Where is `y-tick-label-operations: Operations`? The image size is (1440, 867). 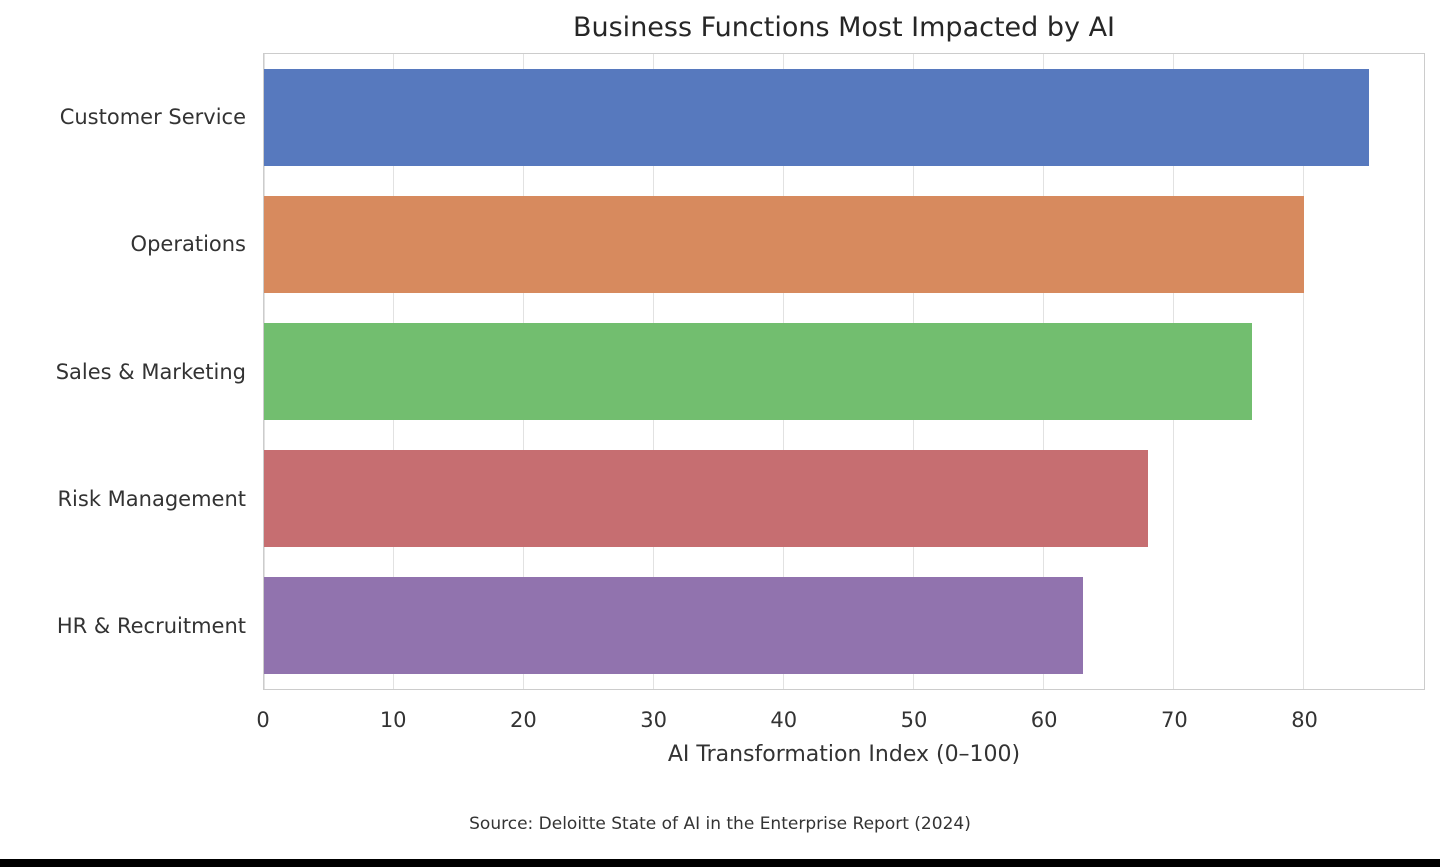 y-tick-label-operations: Operations is located at coordinates (188, 244).